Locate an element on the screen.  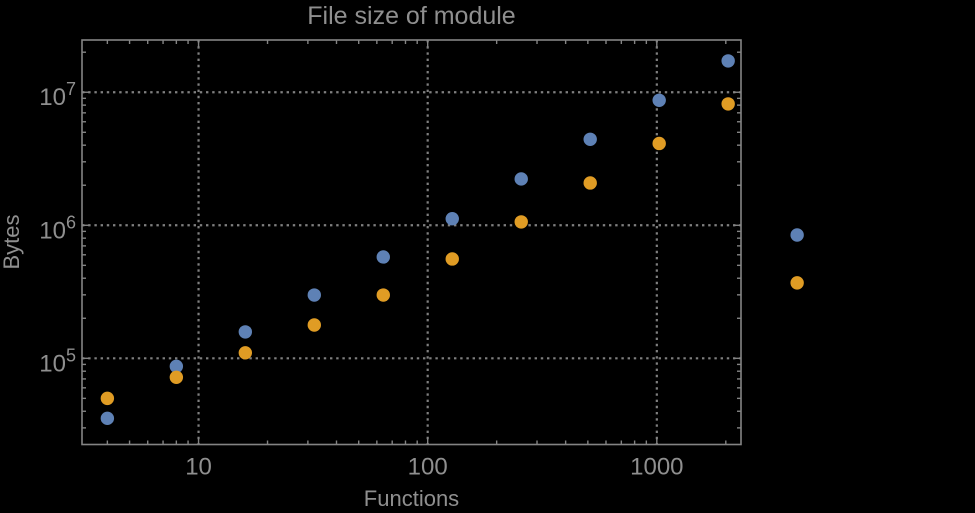
data-point-orange-x128 is located at coordinates (452, 259).